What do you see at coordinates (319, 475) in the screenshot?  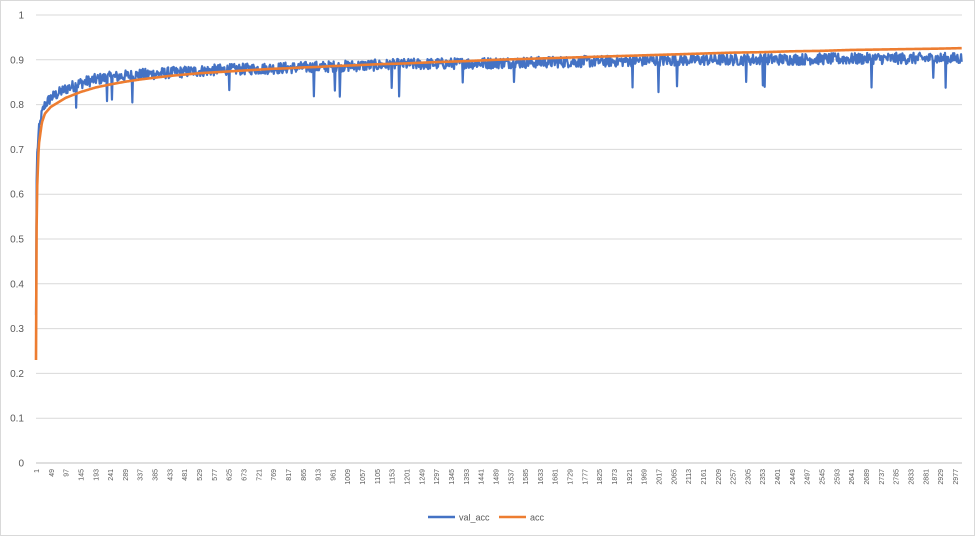 I see `x-tick-label: 913` at bounding box center [319, 475].